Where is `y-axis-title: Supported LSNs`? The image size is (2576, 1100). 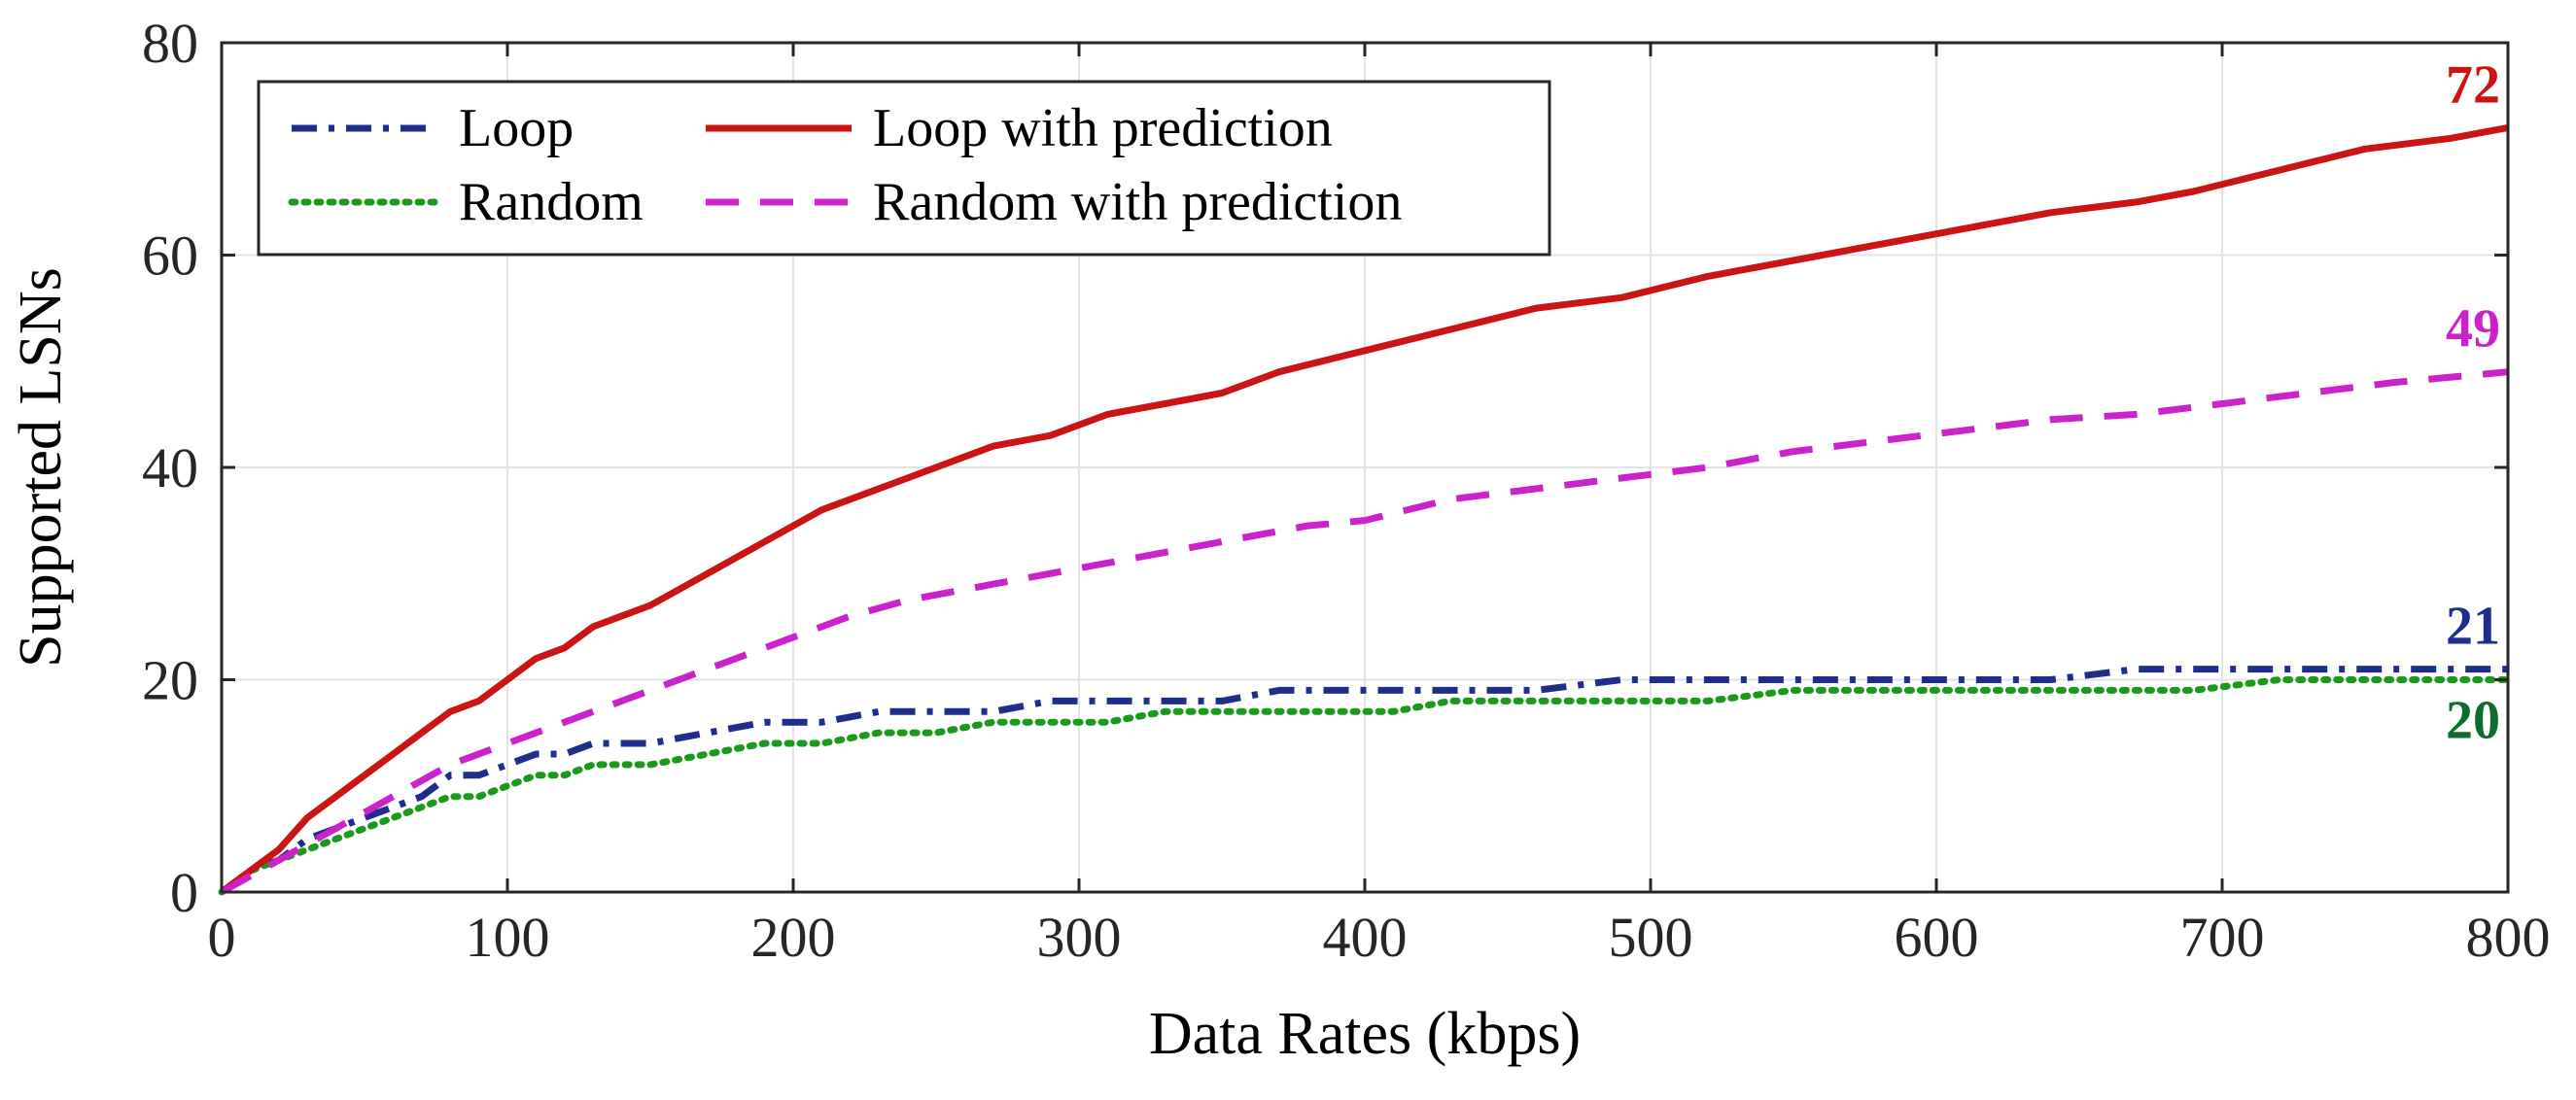
y-axis-title: Supported LSNs is located at coordinates (41, 467).